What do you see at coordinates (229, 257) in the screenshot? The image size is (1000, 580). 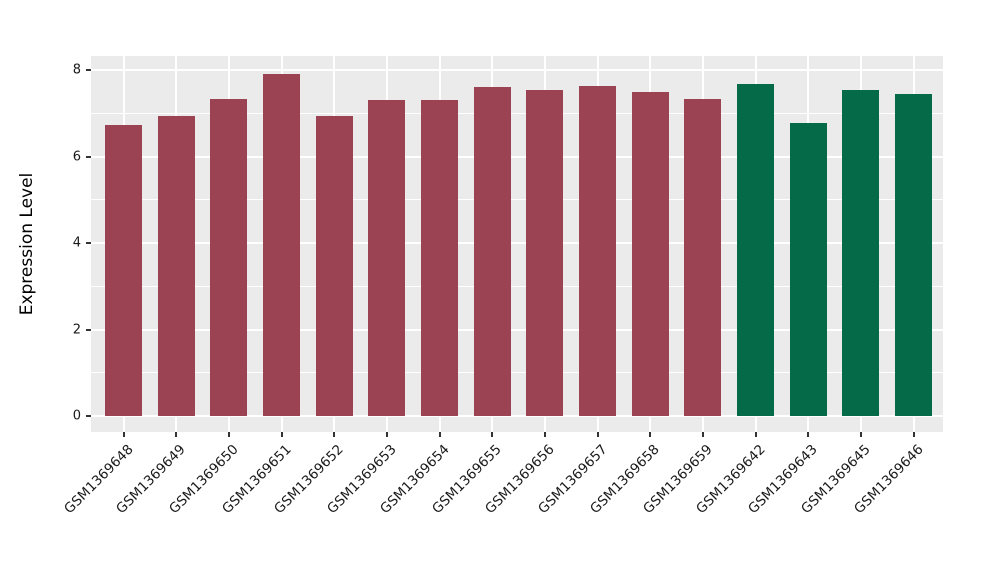 I see `bar-GSM1369650` at bounding box center [229, 257].